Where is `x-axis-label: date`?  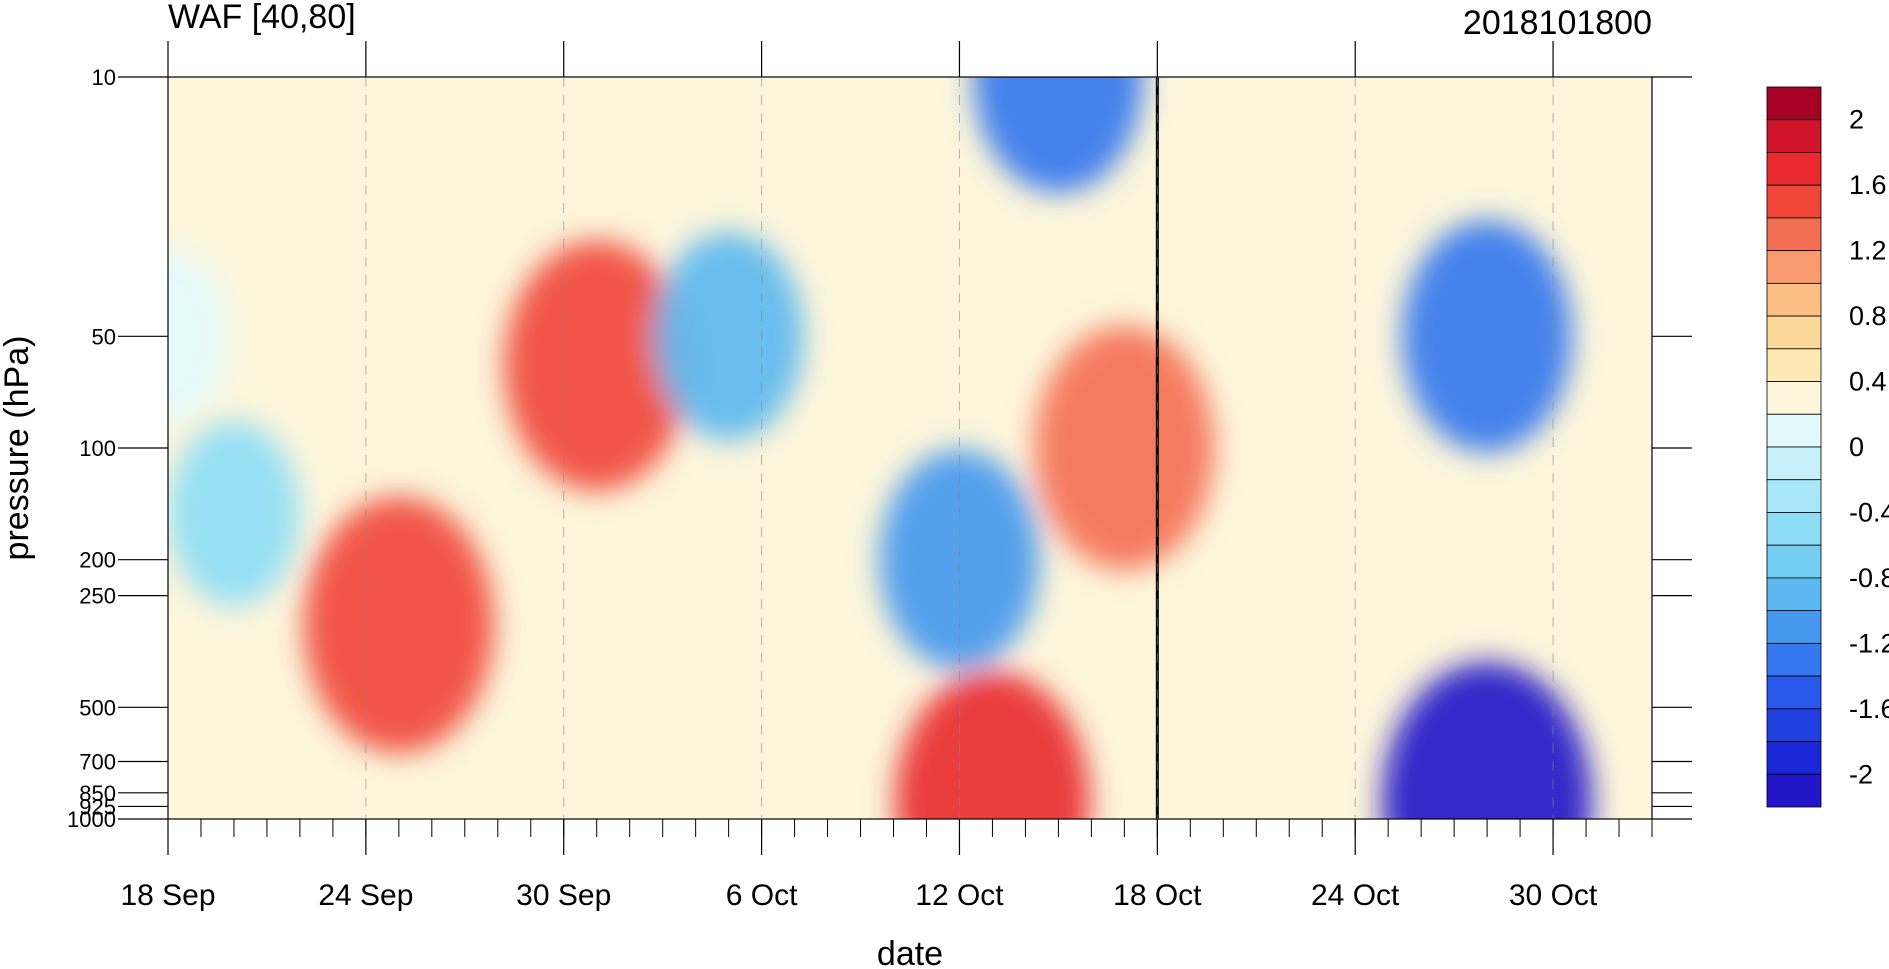
x-axis-label: date is located at coordinates (910, 952).